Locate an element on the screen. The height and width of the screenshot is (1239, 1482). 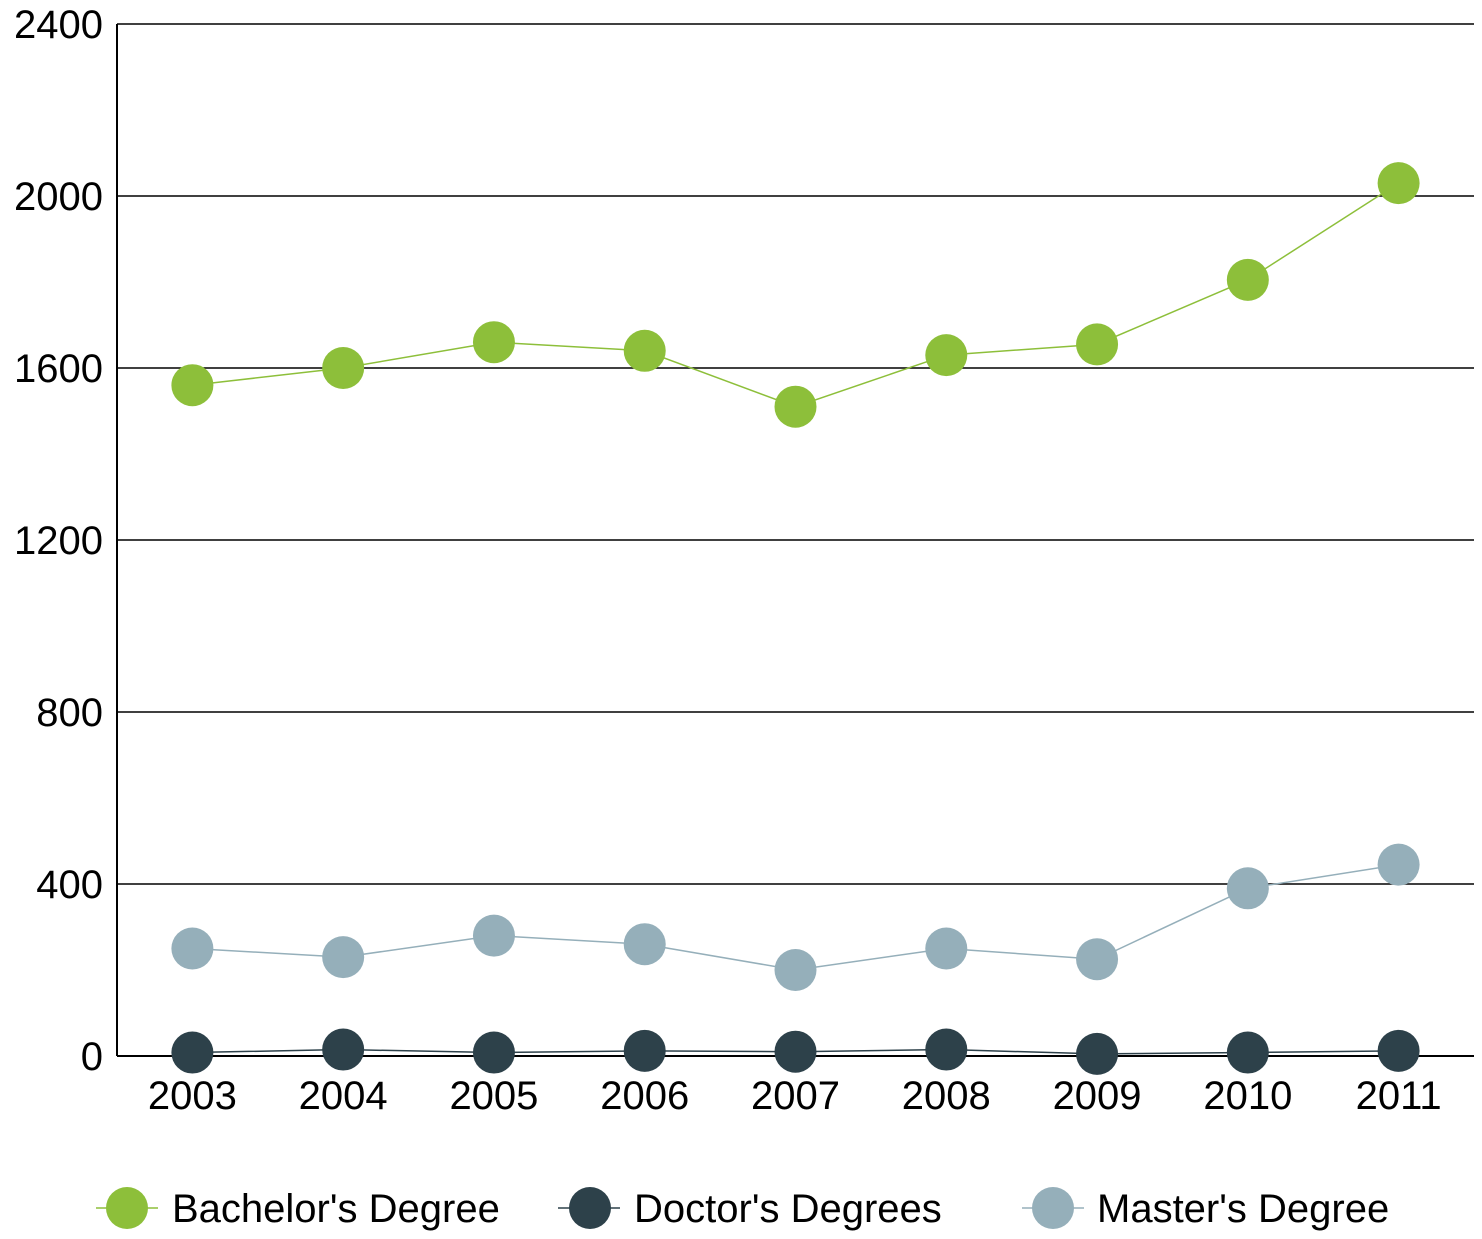
y-tick-label: 800 is located at coordinates (69, 713).